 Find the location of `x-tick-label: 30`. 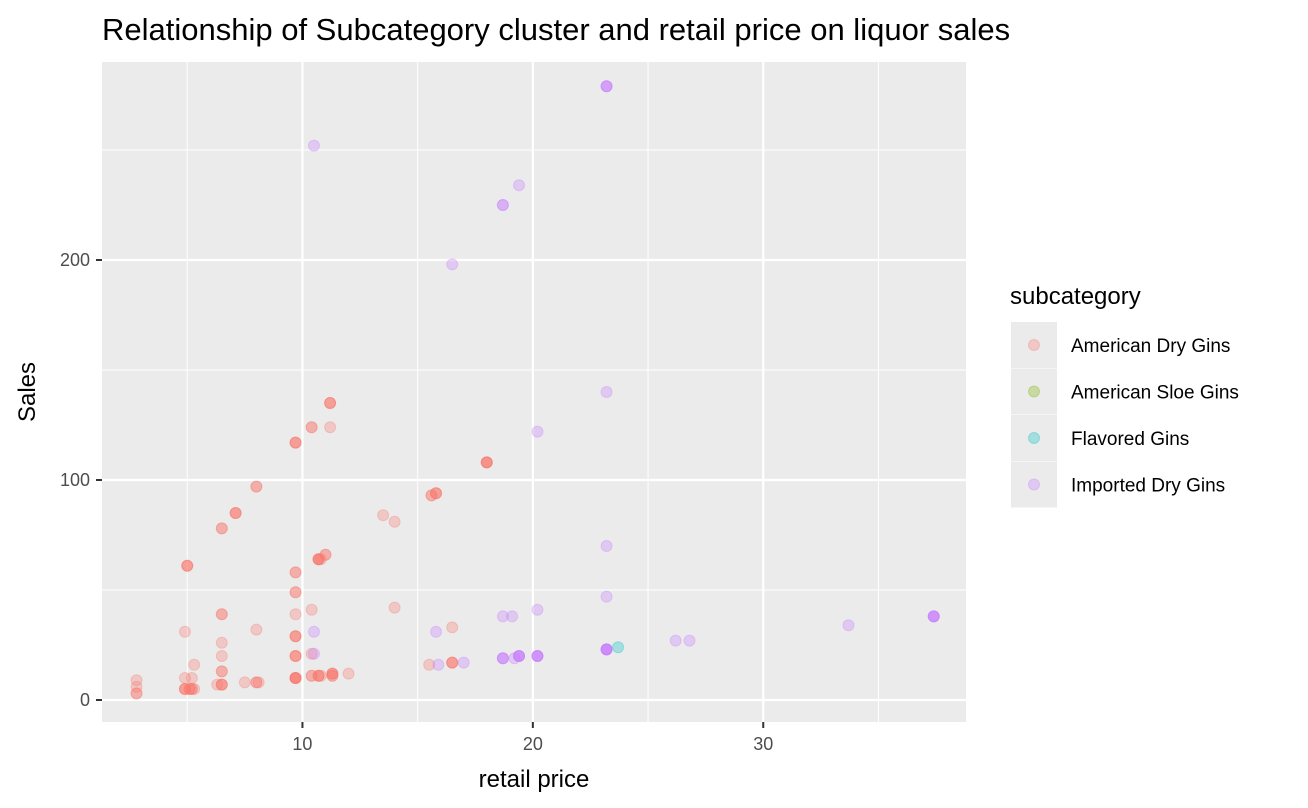

x-tick-label: 30 is located at coordinates (763, 744).